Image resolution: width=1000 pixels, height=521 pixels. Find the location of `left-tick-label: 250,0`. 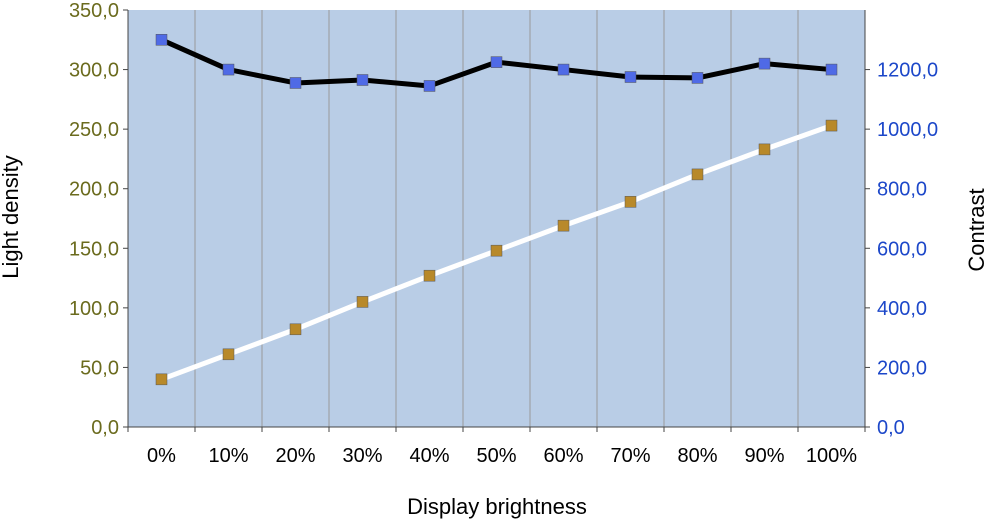

left-tick-label: 250,0 is located at coordinates (94, 130).